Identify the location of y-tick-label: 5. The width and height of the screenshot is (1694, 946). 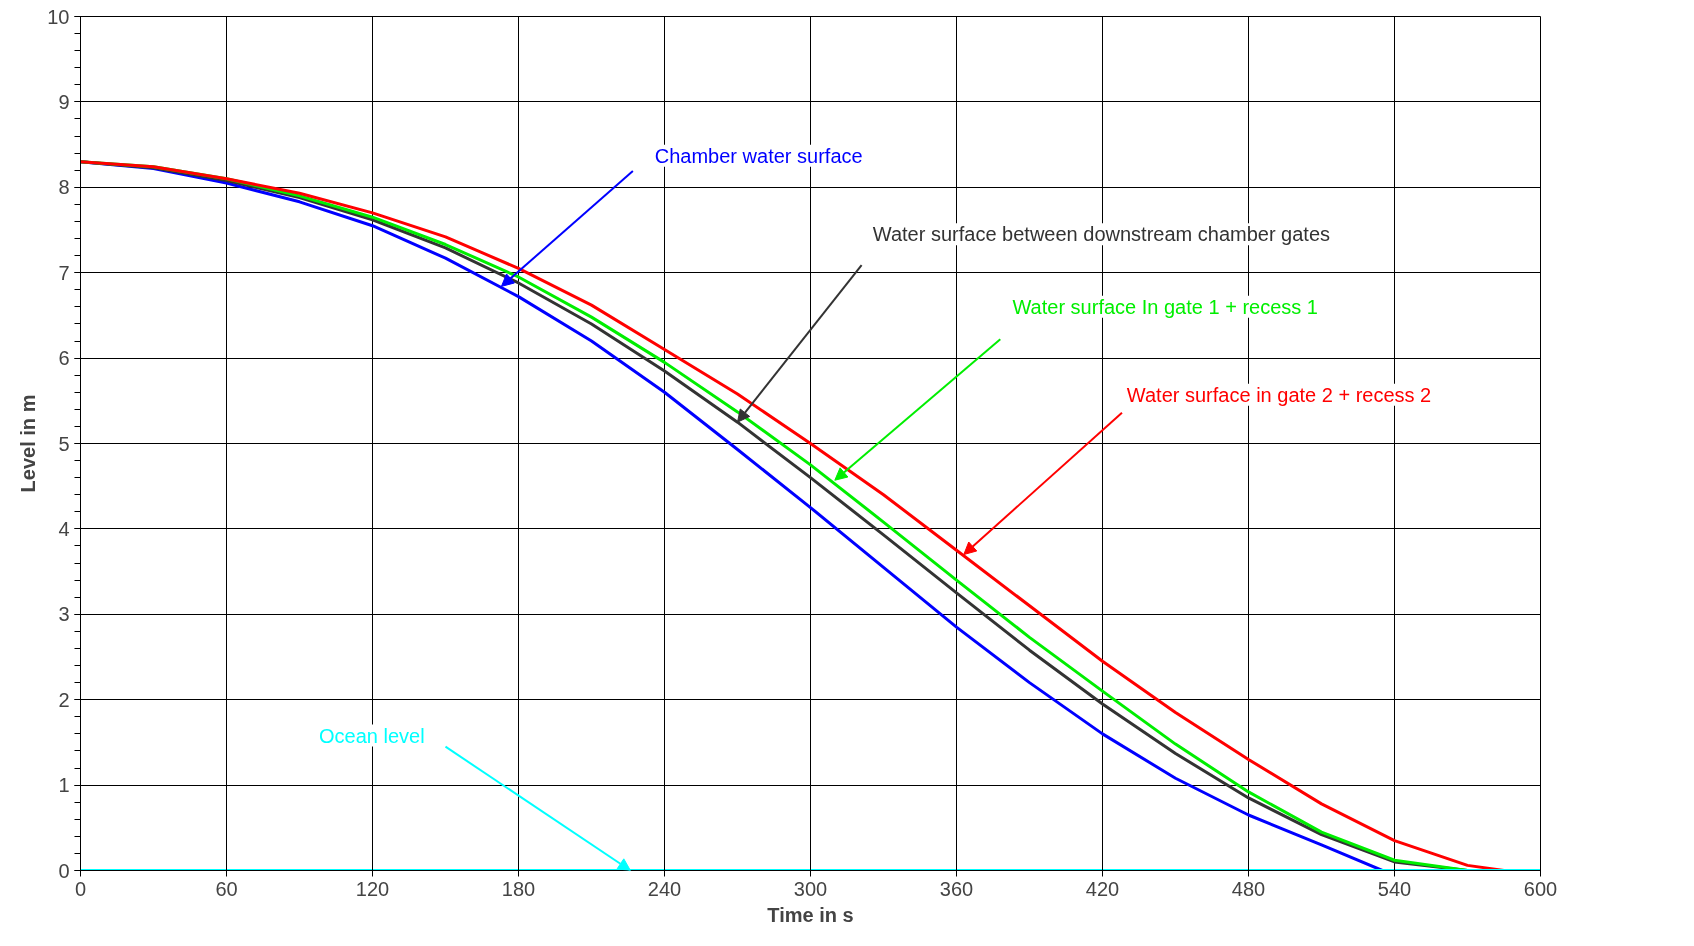
(64, 443).